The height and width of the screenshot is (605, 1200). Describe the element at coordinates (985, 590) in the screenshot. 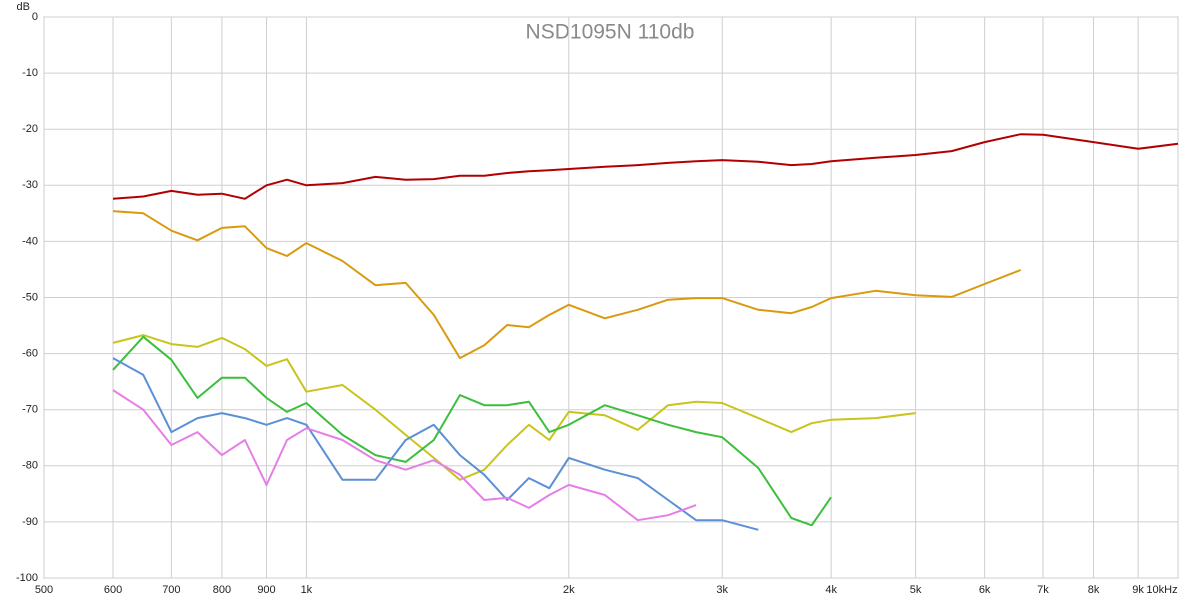

I see `x-tick-label: 6k` at that location.